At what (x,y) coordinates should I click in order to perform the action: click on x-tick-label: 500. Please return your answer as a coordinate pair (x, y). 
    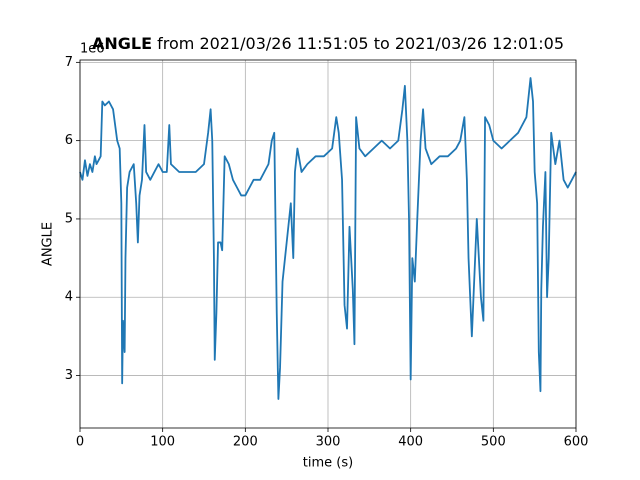
    Looking at the image, I should click on (493, 442).